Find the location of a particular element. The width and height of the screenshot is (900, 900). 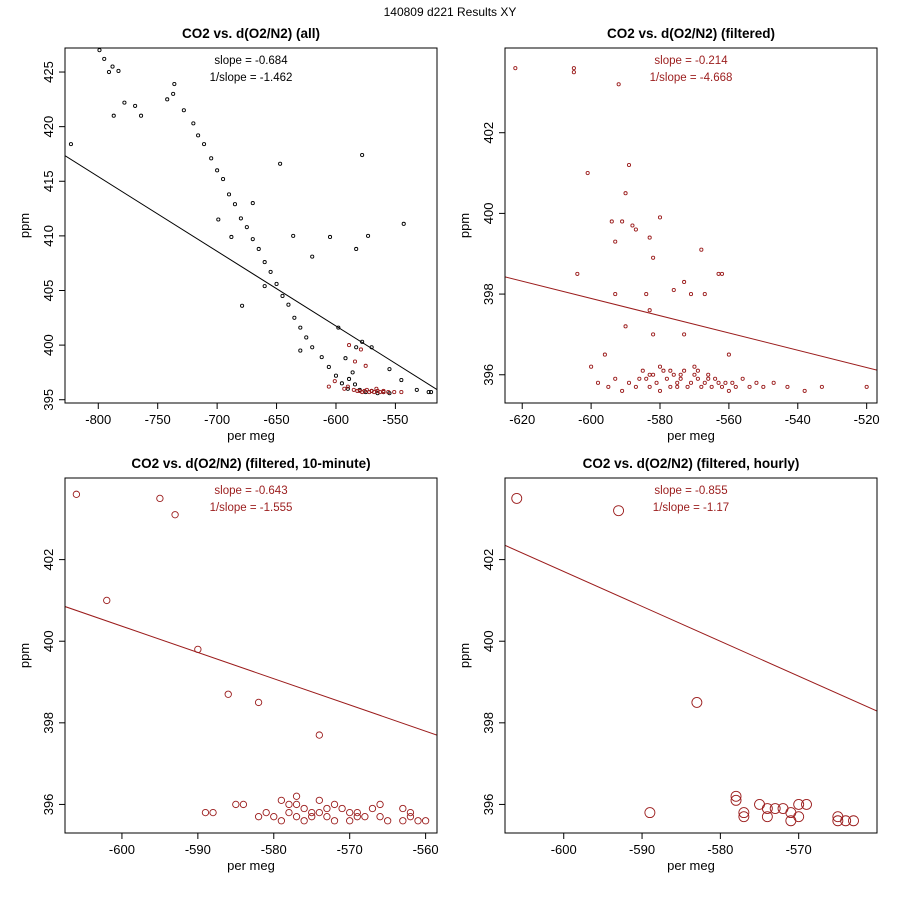

y-tick-label: 398 is located at coordinates (488, 294).